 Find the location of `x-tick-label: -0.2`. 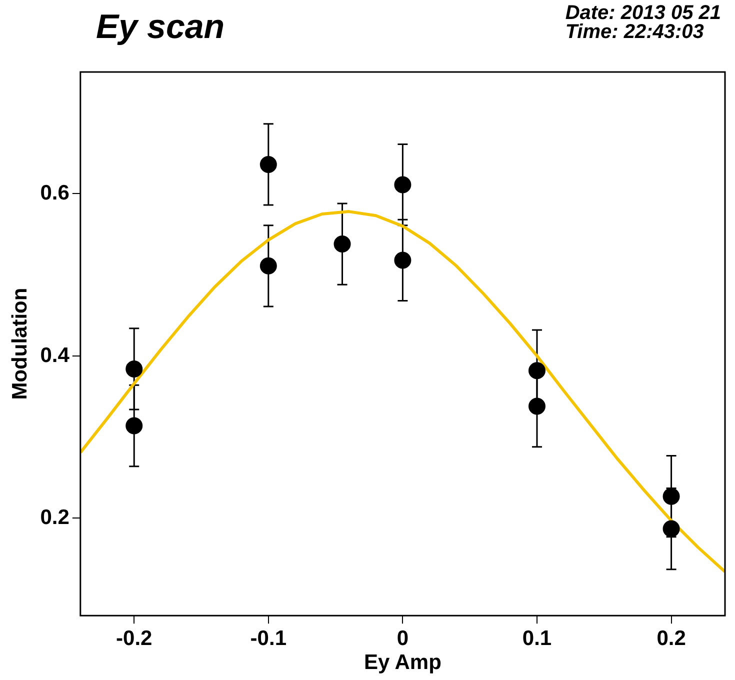

x-tick-label: -0.2 is located at coordinates (134, 638).